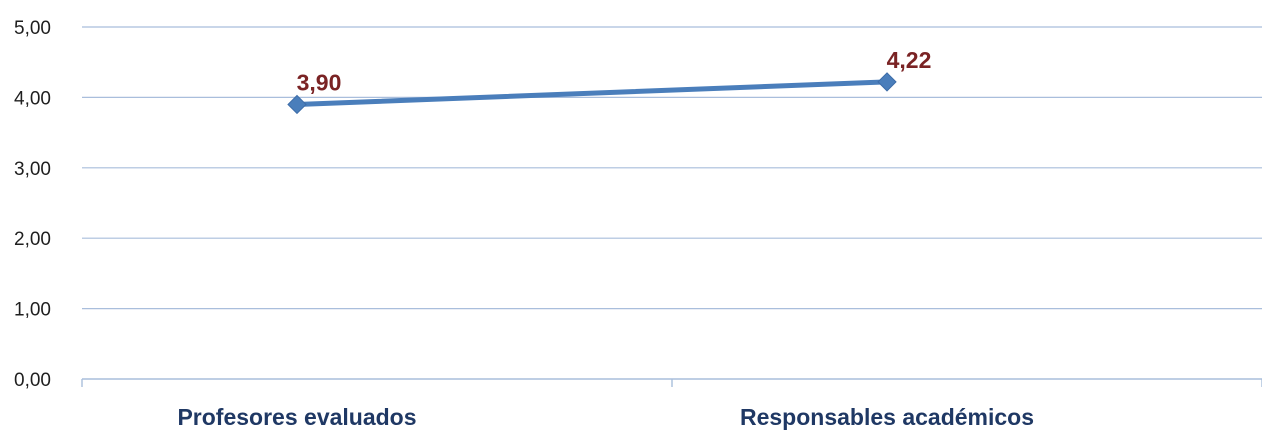  Describe the element at coordinates (887, 417) in the screenshot. I see `x-category-label: Responsables académicos` at that location.